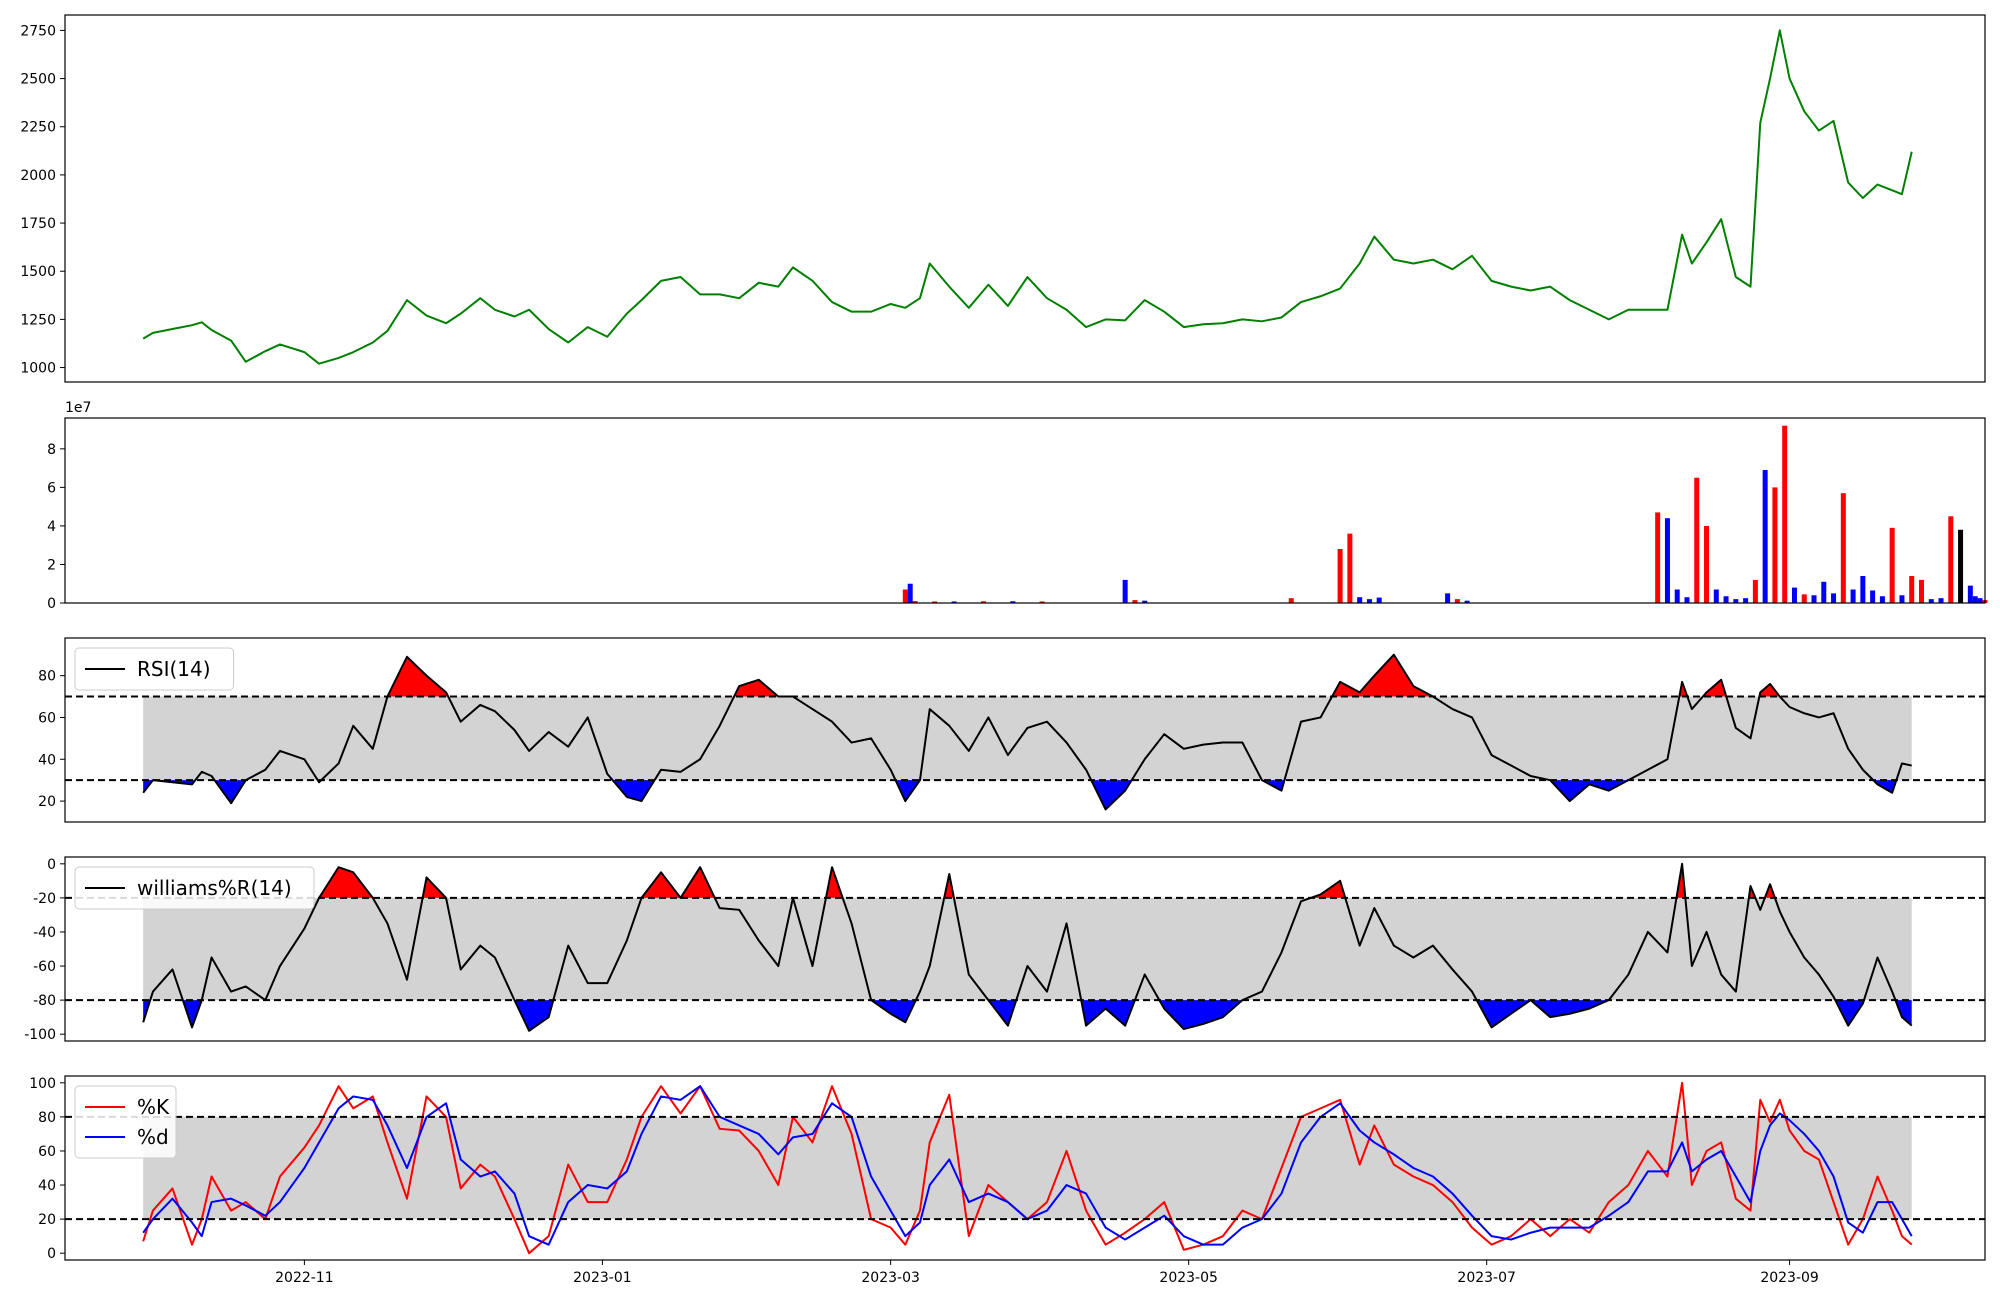  What do you see at coordinates (214, 888) in the screenshot?
I see `legend-label: williams%R(14)` at bounding box center [214, 888].